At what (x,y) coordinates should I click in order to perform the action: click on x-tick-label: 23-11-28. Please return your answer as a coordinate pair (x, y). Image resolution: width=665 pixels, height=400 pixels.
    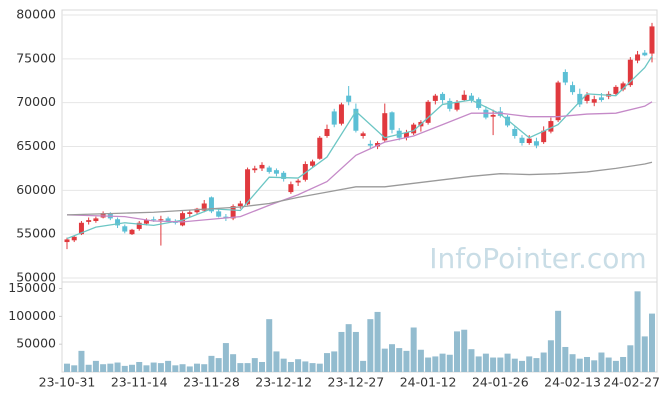
    Looking at the image, I should click on (211, 382).